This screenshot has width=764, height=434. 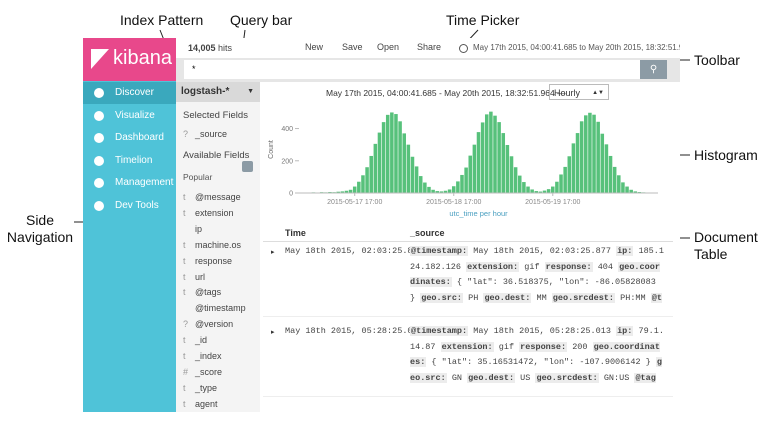 I want to click on index-pattern-select: logstash-* ▼, so click(x=218, y=92).